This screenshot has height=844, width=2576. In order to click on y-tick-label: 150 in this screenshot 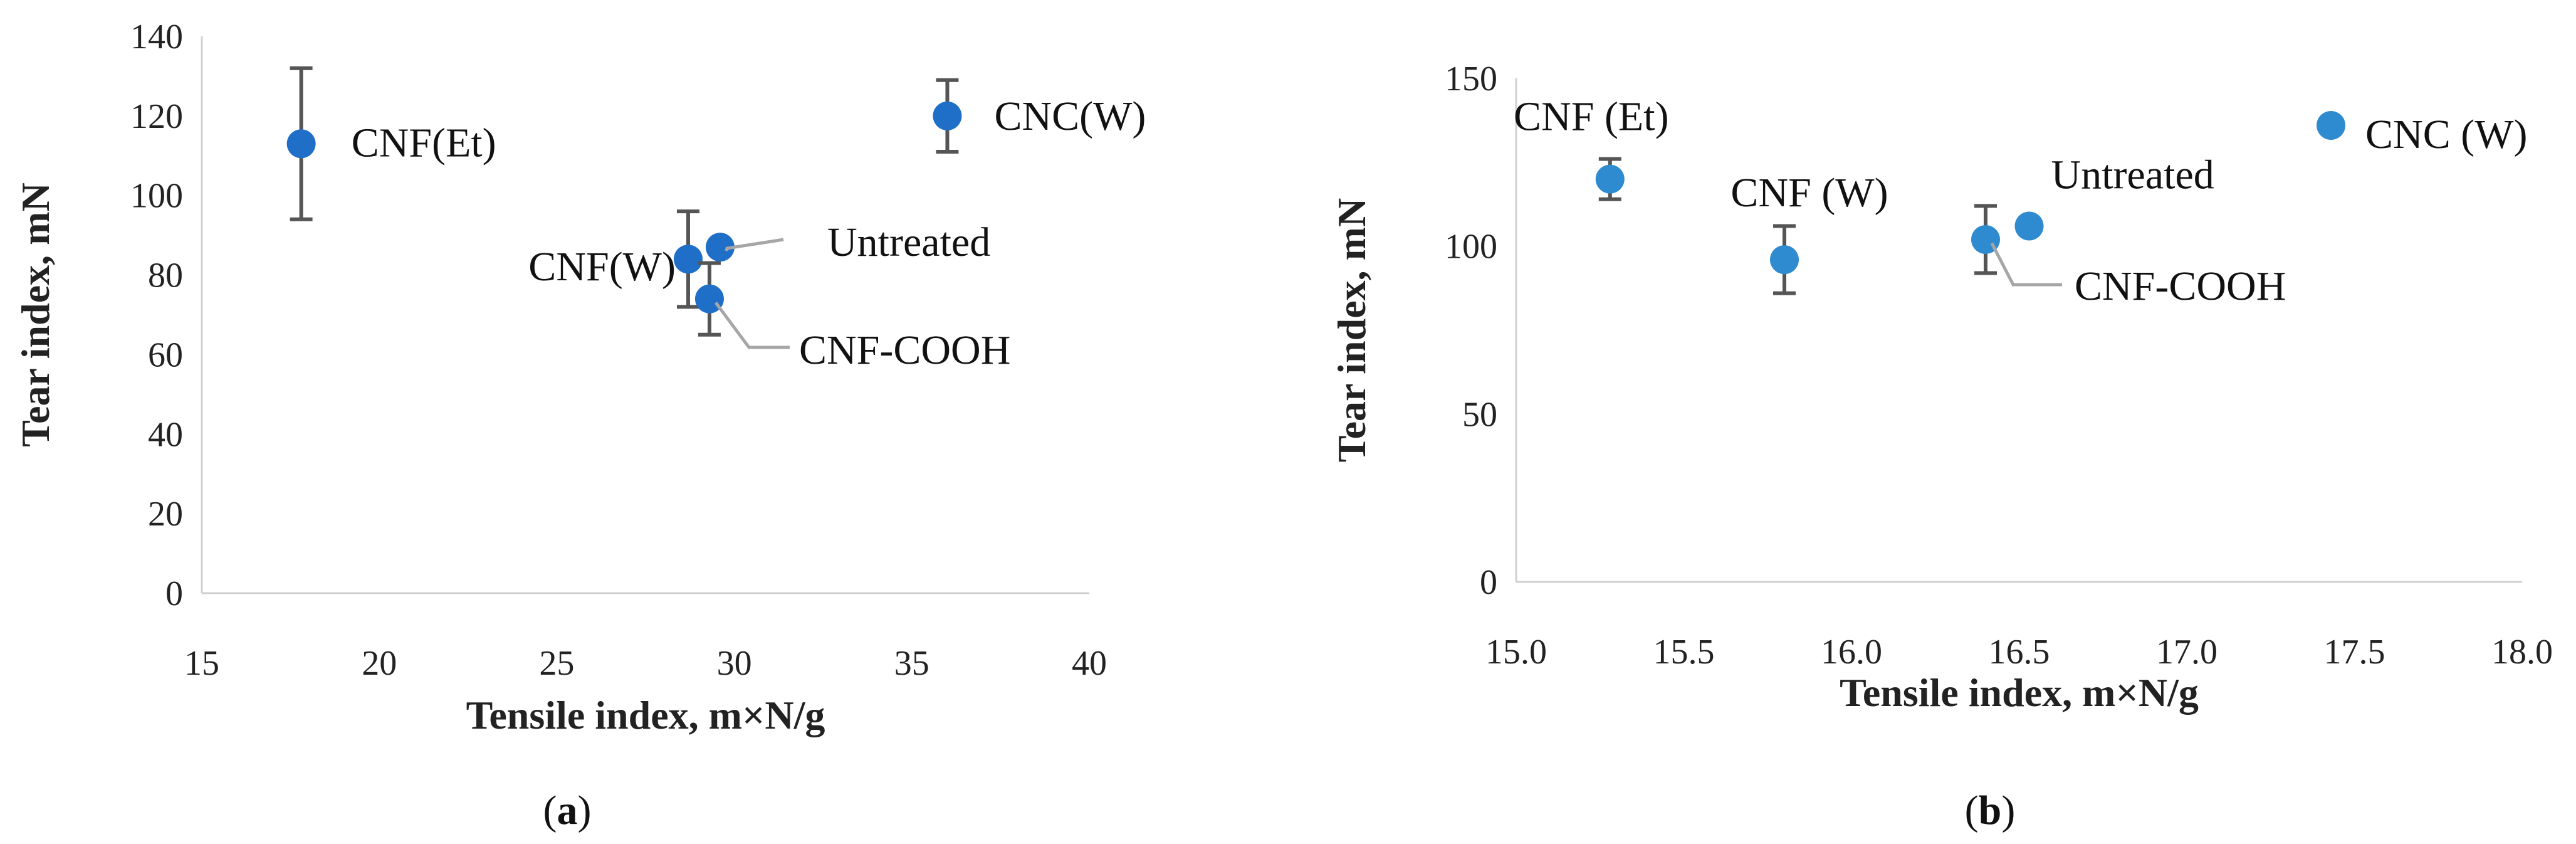, I will do `click(1471, 79)`.